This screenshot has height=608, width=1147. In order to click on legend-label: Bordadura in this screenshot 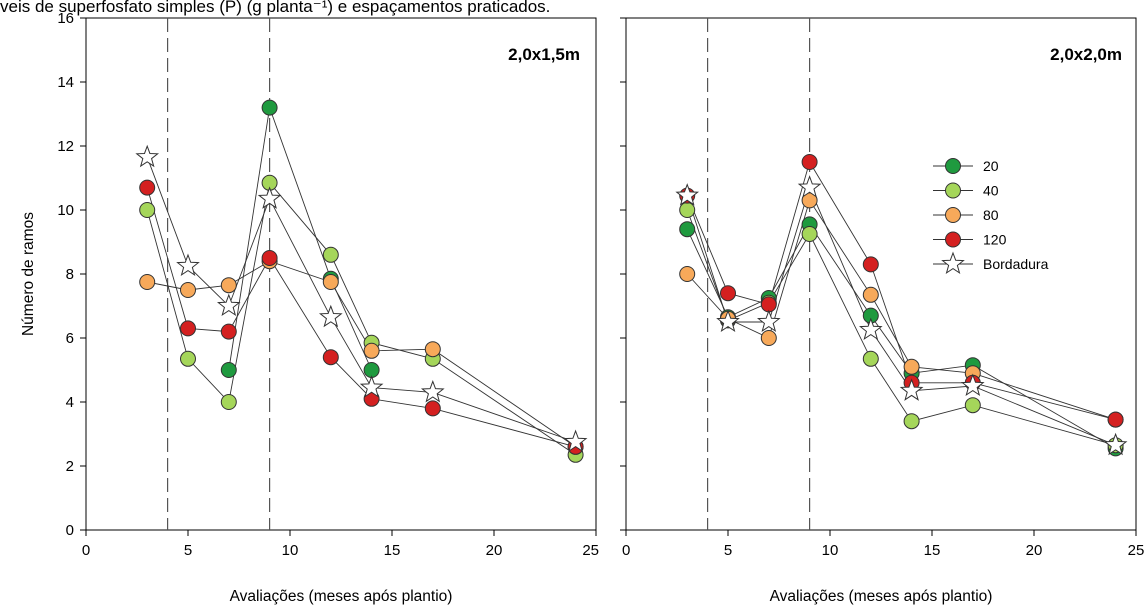, I will do `click(1016, 264)`.